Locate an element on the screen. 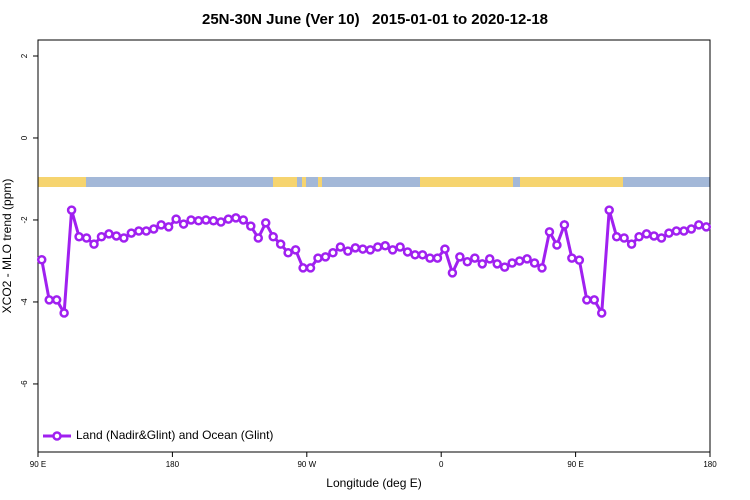 The height and width of the screenshot is (500, 750). y-tick-label: -2 is located at coordinates (24, 220).